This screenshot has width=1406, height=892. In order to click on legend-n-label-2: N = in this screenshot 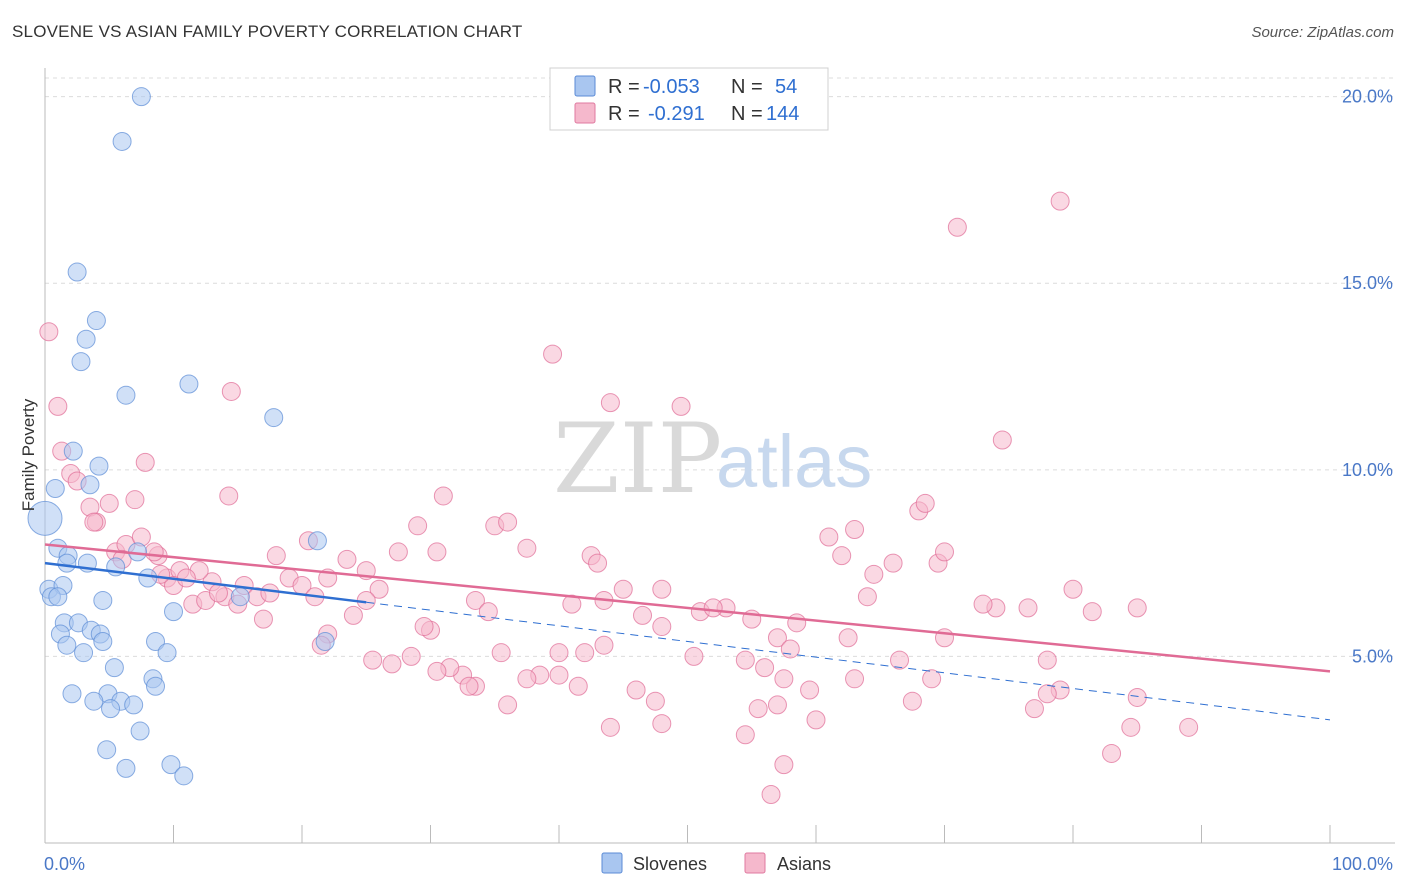, I will do `click(747, 114)`.